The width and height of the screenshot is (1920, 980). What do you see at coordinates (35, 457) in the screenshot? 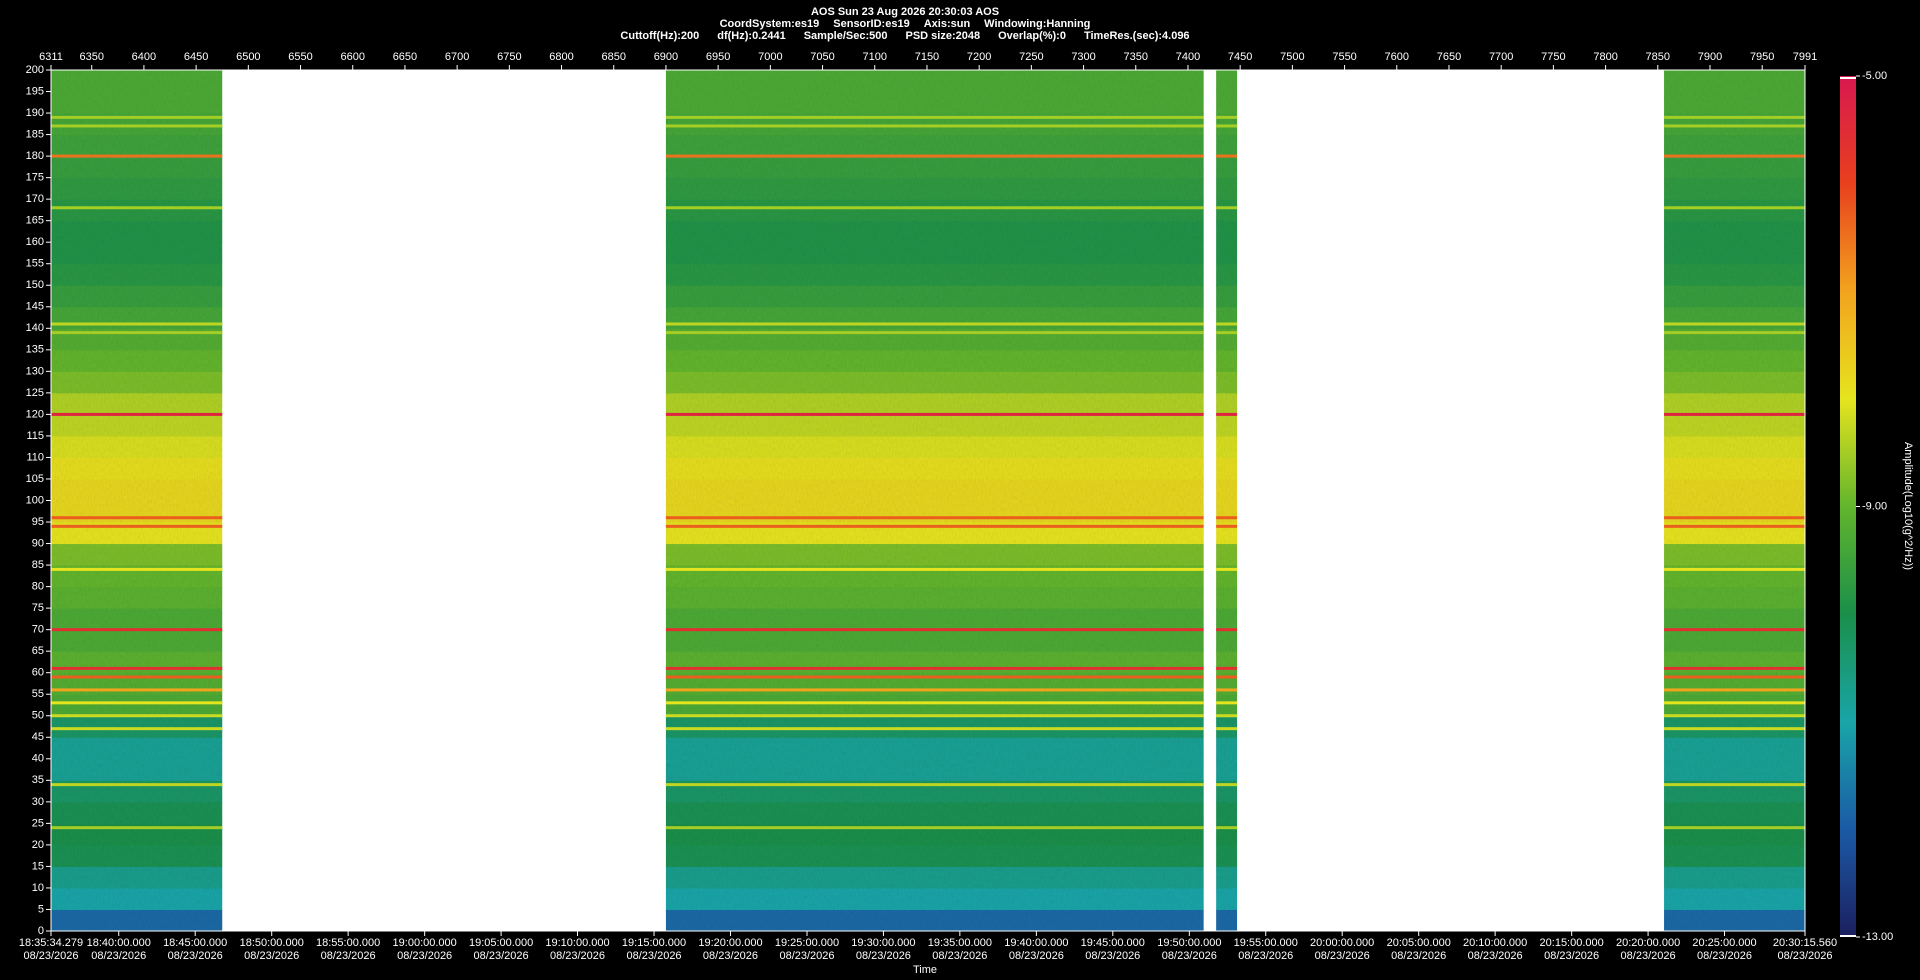
I see `y-tick-label: 110` at bounding box center [35, 457].